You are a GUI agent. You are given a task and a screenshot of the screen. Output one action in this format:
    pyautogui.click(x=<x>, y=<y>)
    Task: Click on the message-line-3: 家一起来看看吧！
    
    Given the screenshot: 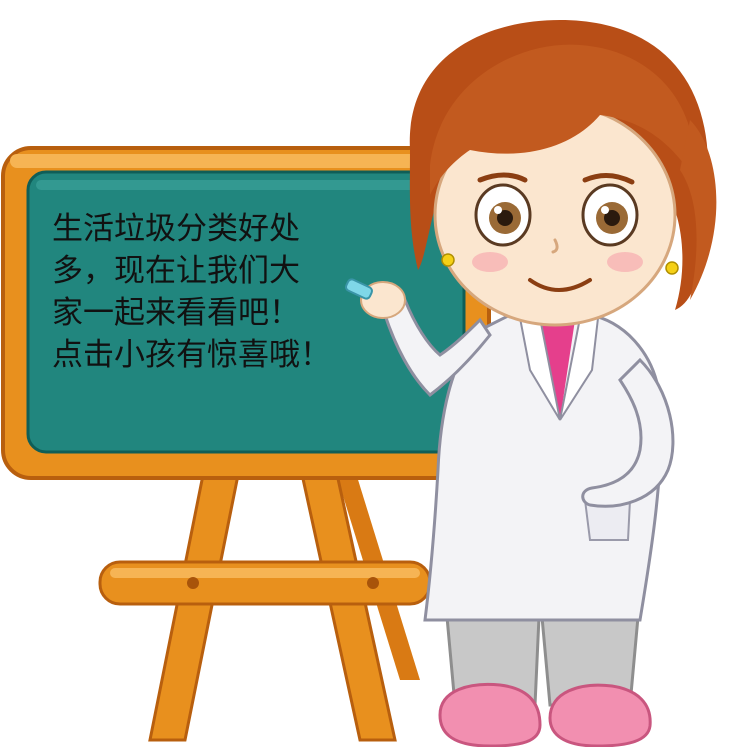 What is the action you would take?
    pyautogui.click(x=176, y=313)
    